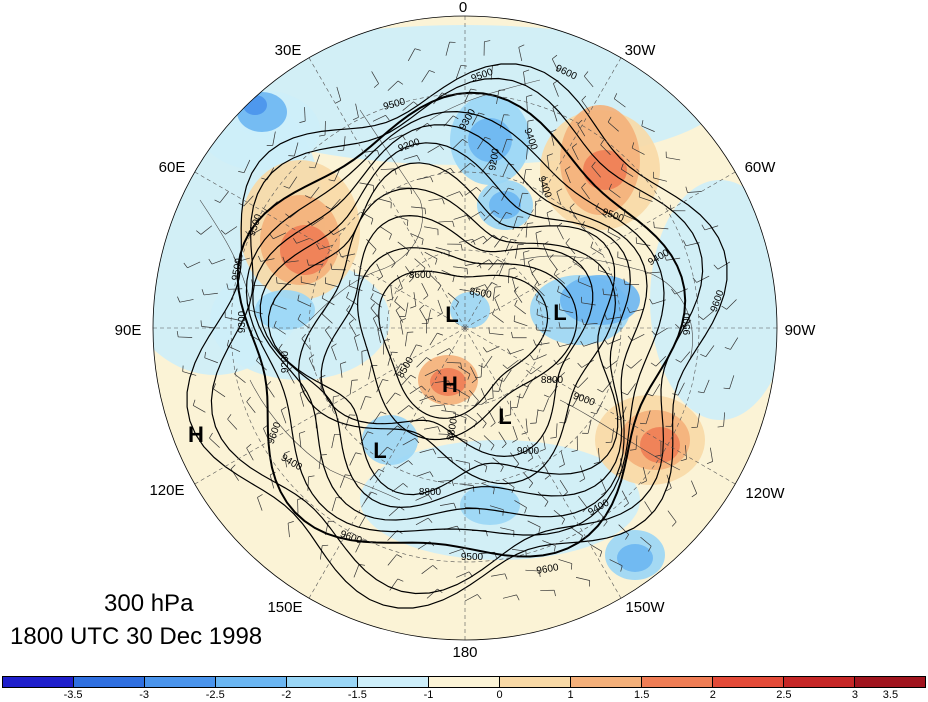 The width and height of the screenshot is (928, 702). I want to click on longitude-label: 180, so click(464, 652).